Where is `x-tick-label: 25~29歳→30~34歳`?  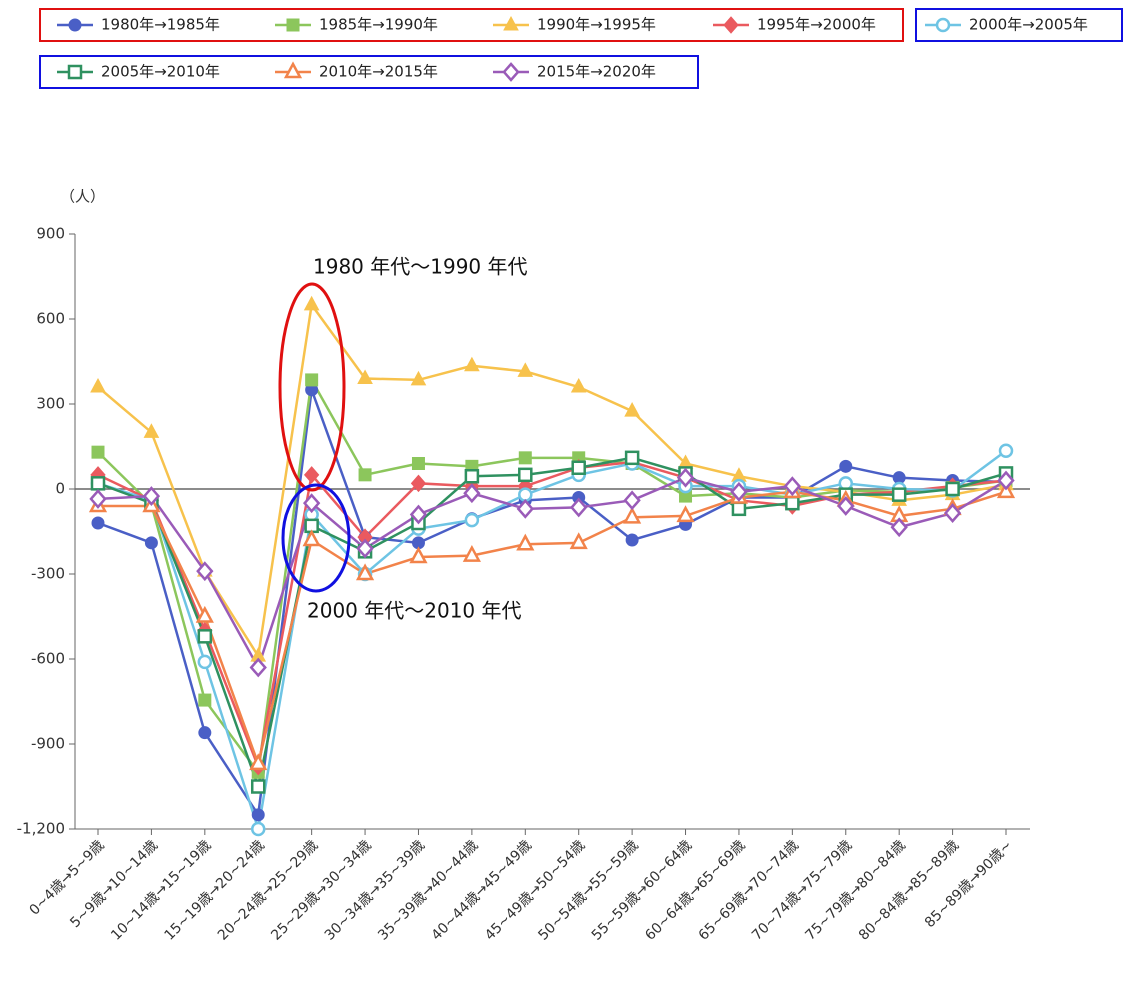
x-tick-label: 25~29歳→30~34歳 is located at coordinates (321, 890).